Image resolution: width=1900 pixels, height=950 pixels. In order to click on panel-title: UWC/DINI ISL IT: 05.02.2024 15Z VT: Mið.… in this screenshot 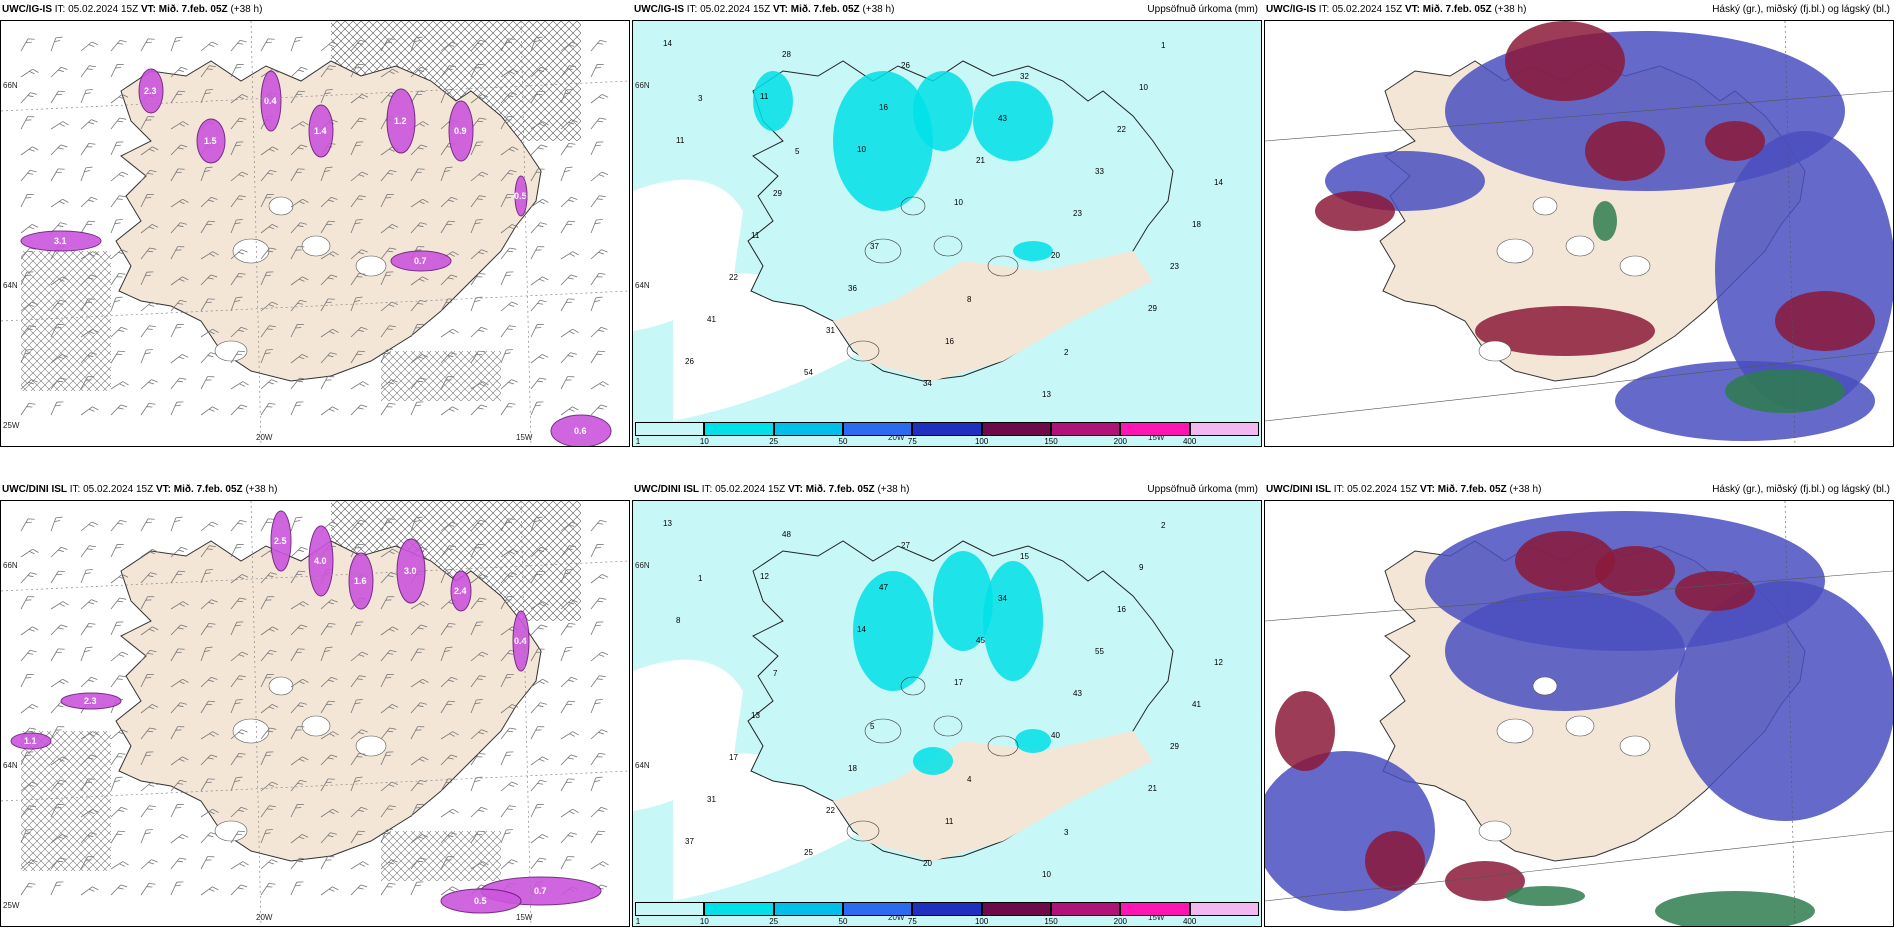, I will do `click(315, 490)`.